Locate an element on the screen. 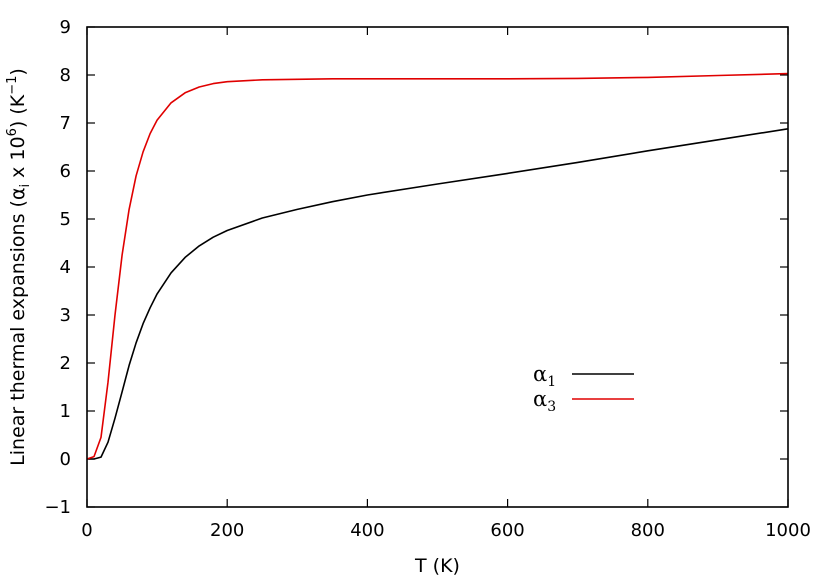 The image size is (830, 581). y-tick-label: 8 is located at coordinates (65, 75).